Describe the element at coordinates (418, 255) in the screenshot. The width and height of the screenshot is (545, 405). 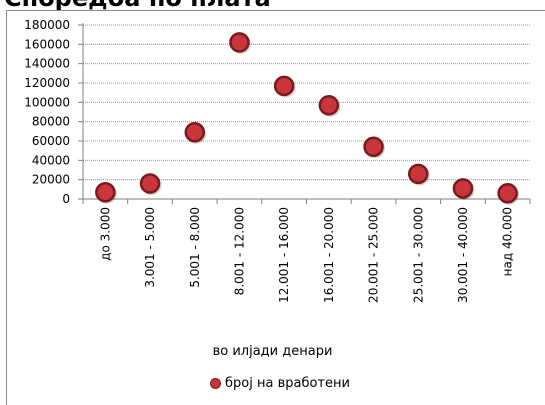
I see `x-tick-label: 25.001 - 30.000` at that location.